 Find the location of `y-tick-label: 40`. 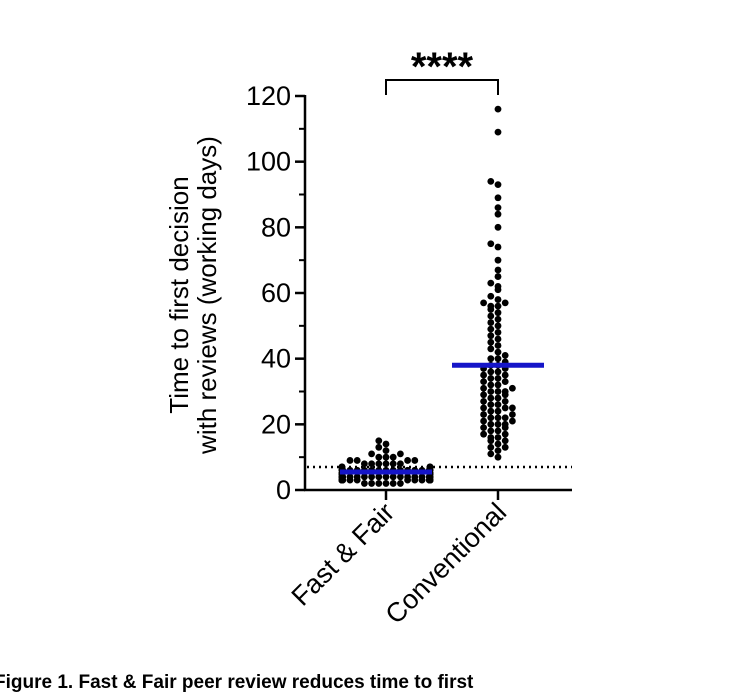

y-tick-label: 40 is located at coordinates (276, 359).